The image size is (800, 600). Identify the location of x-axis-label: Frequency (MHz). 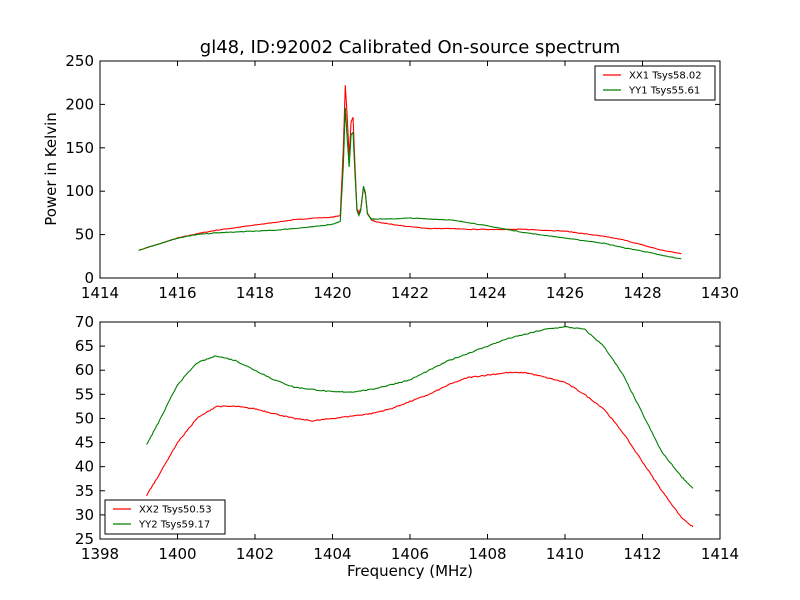
(410, 571).